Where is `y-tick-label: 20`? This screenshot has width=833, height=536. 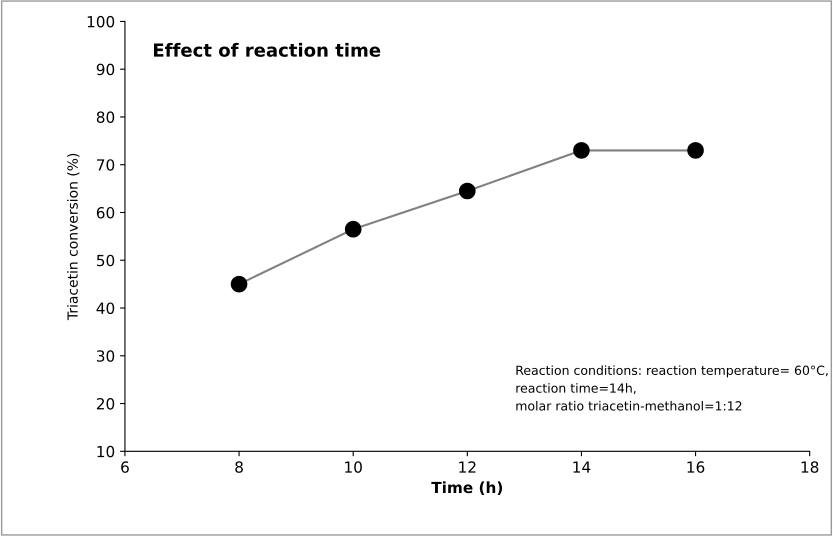 y-tick-label: 20 is located at coordinates (105, 404).